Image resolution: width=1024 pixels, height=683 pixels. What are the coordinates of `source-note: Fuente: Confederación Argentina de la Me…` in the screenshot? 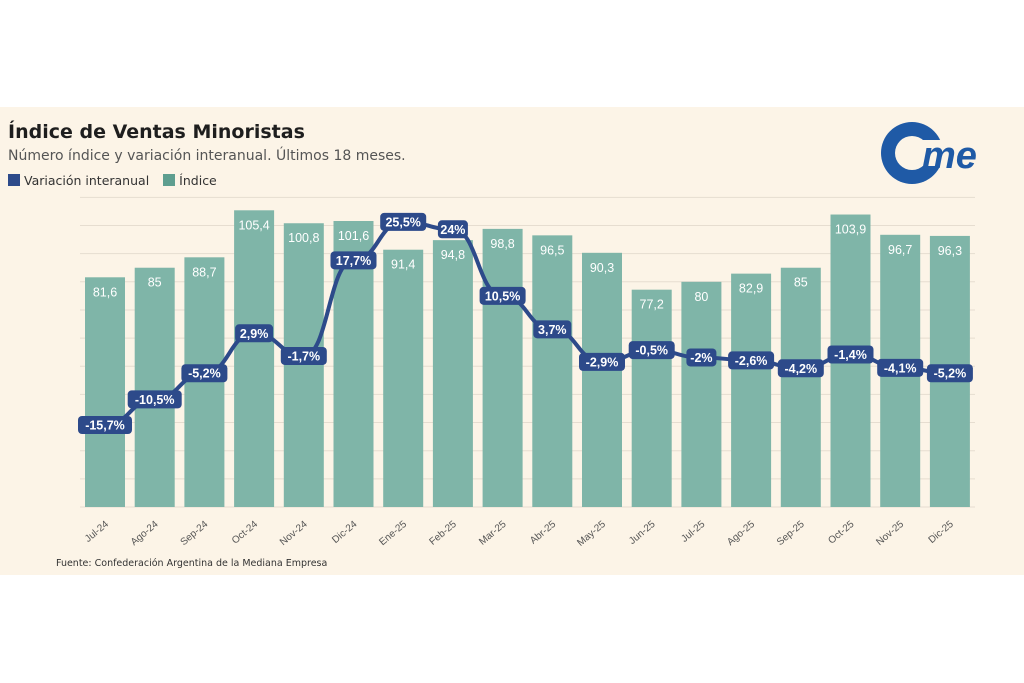 It's located at (192, 563).